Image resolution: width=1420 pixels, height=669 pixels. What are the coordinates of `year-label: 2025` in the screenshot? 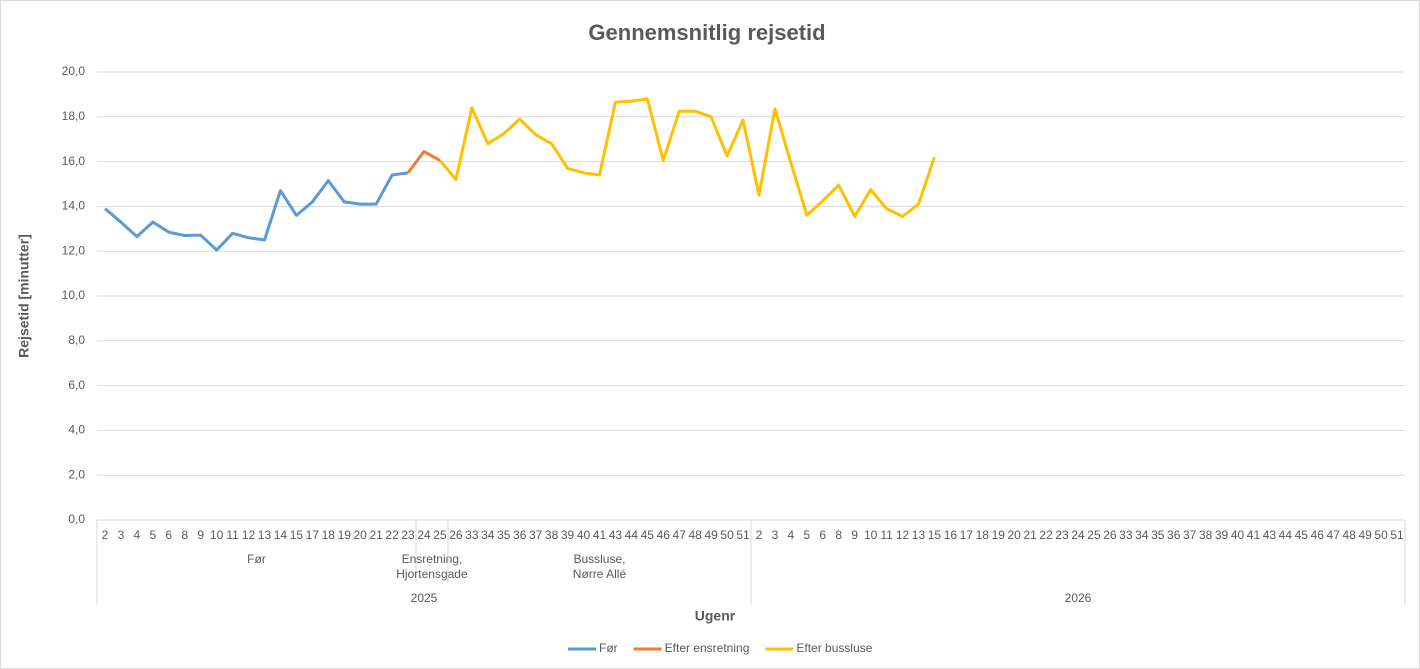 It's located at (424, 598).